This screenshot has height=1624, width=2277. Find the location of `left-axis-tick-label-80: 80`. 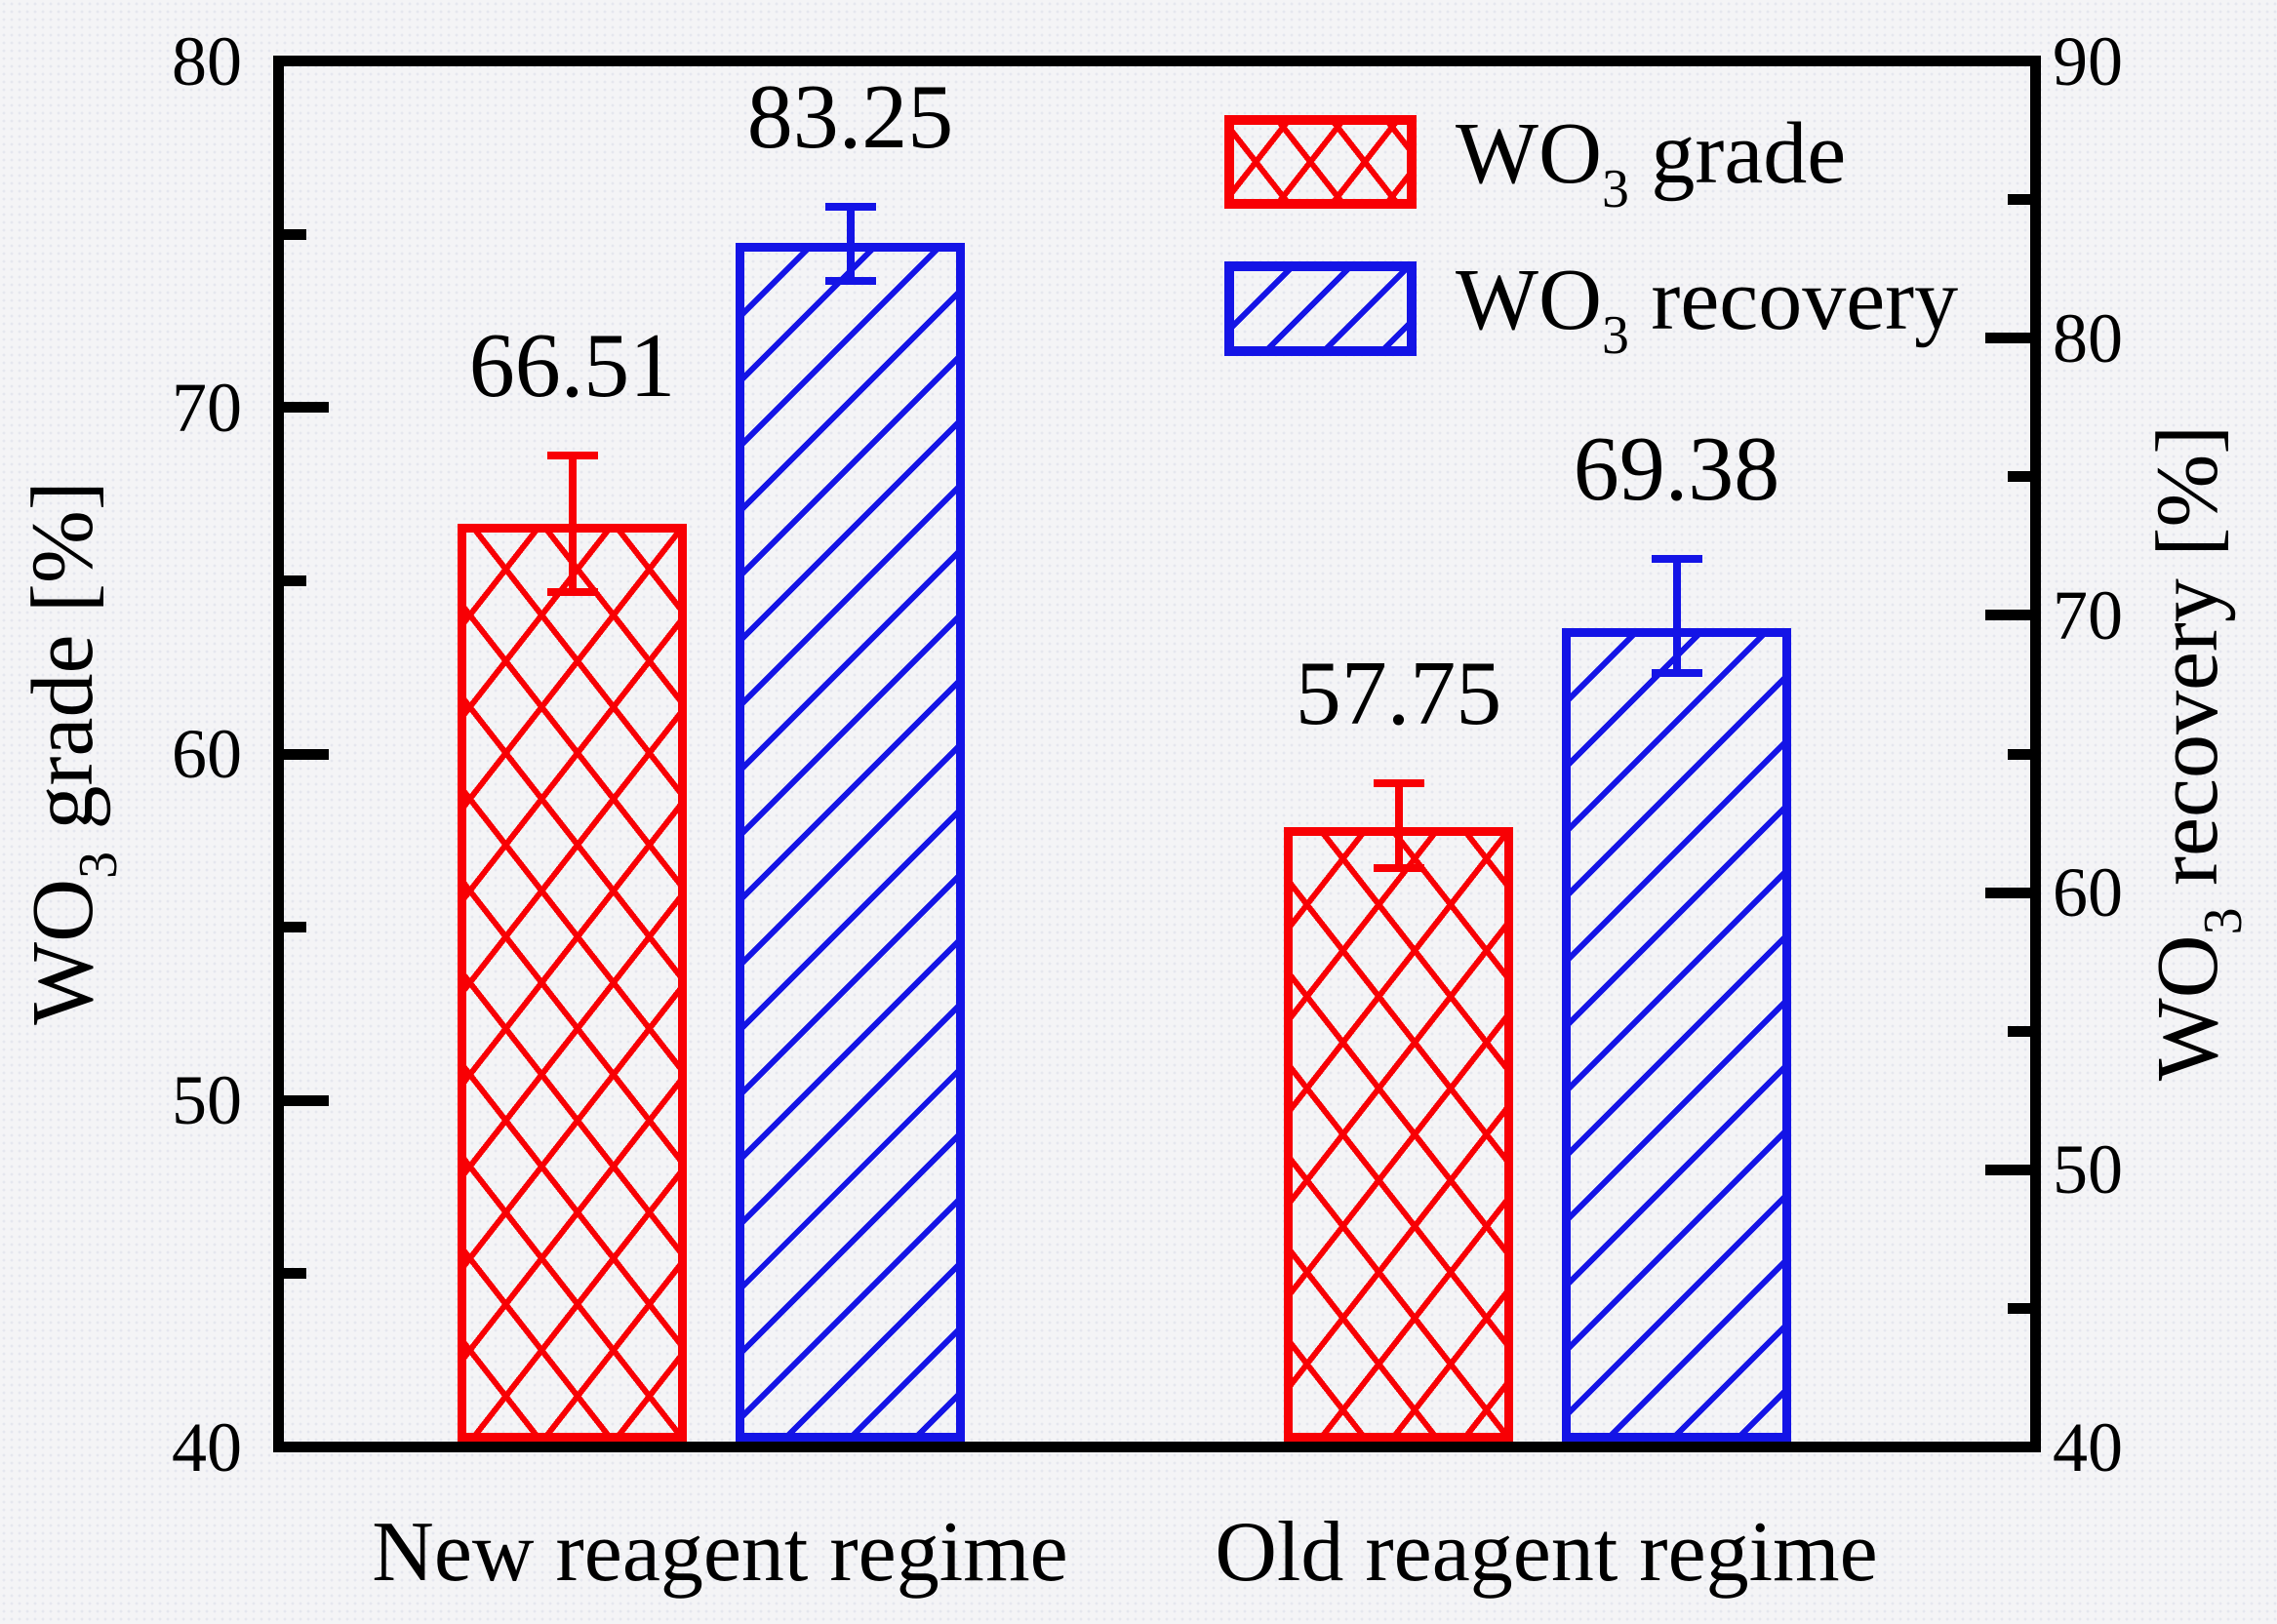

left-axis-tick-label-80: 80 is located at coordinates (207, 61).